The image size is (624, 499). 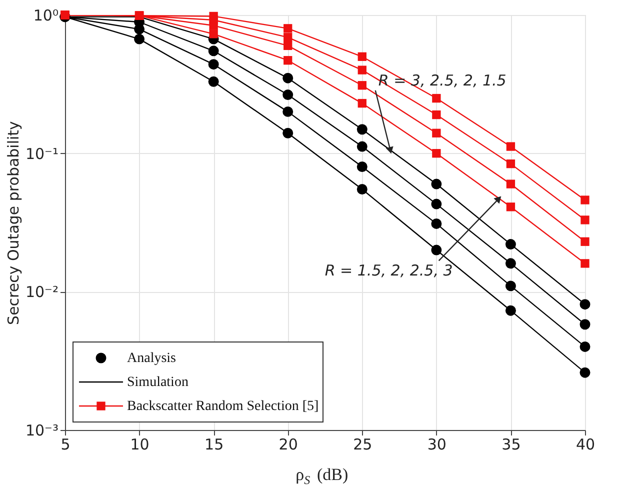 What do you see at coordinates (223, 406) in the screenshot?
I see `legend-label: Backscatter Random Selection [5]` at bounding box center [223, 406].